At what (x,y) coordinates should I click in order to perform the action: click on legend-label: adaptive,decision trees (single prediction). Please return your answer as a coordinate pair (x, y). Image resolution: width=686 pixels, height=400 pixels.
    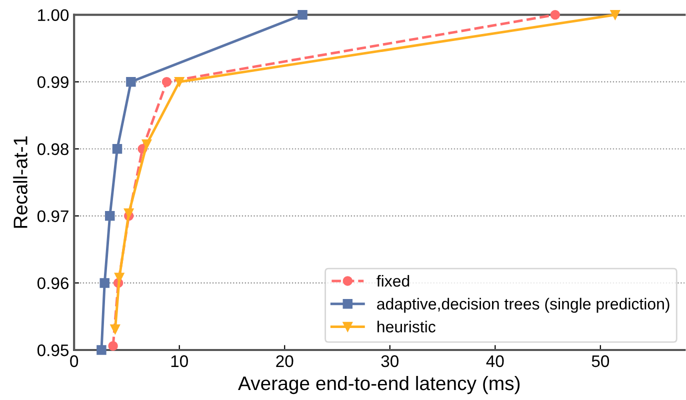
    Looking at the image, I should click on (523, 305).